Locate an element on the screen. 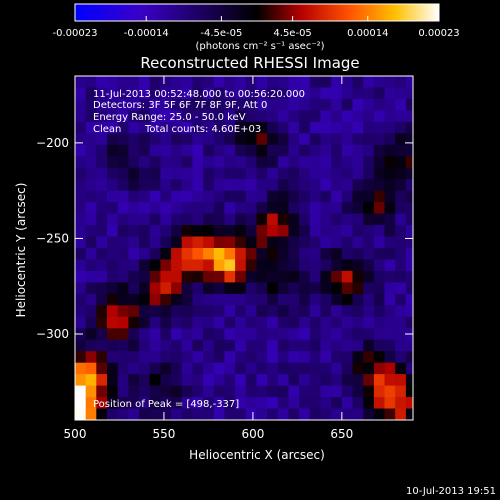  colorbar-tick-label: 0.00023 is located at coordinates (438, 33).